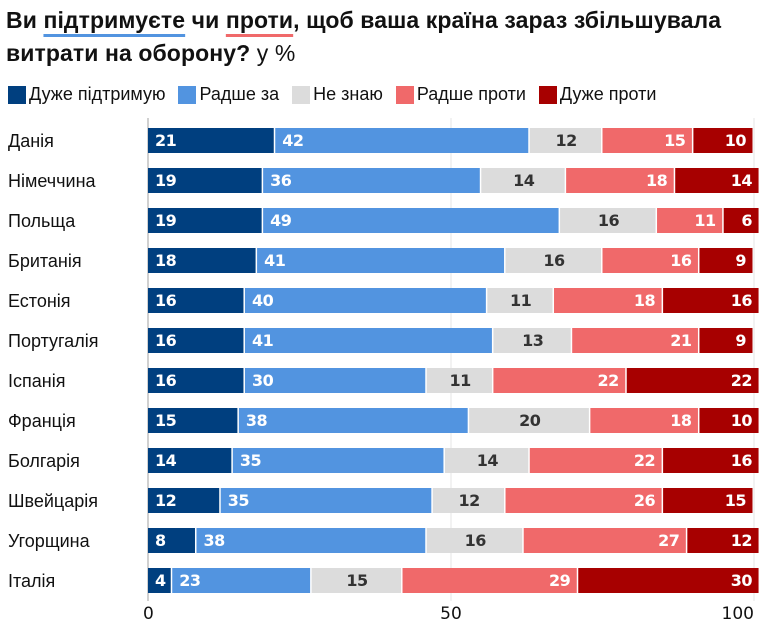 Image resolution: width=763 pixels, height=625 pixels. Describe the element at coordinates (450, 340) in the screenshot. I see `bar-row: 16 41 13 21 9` at that location.